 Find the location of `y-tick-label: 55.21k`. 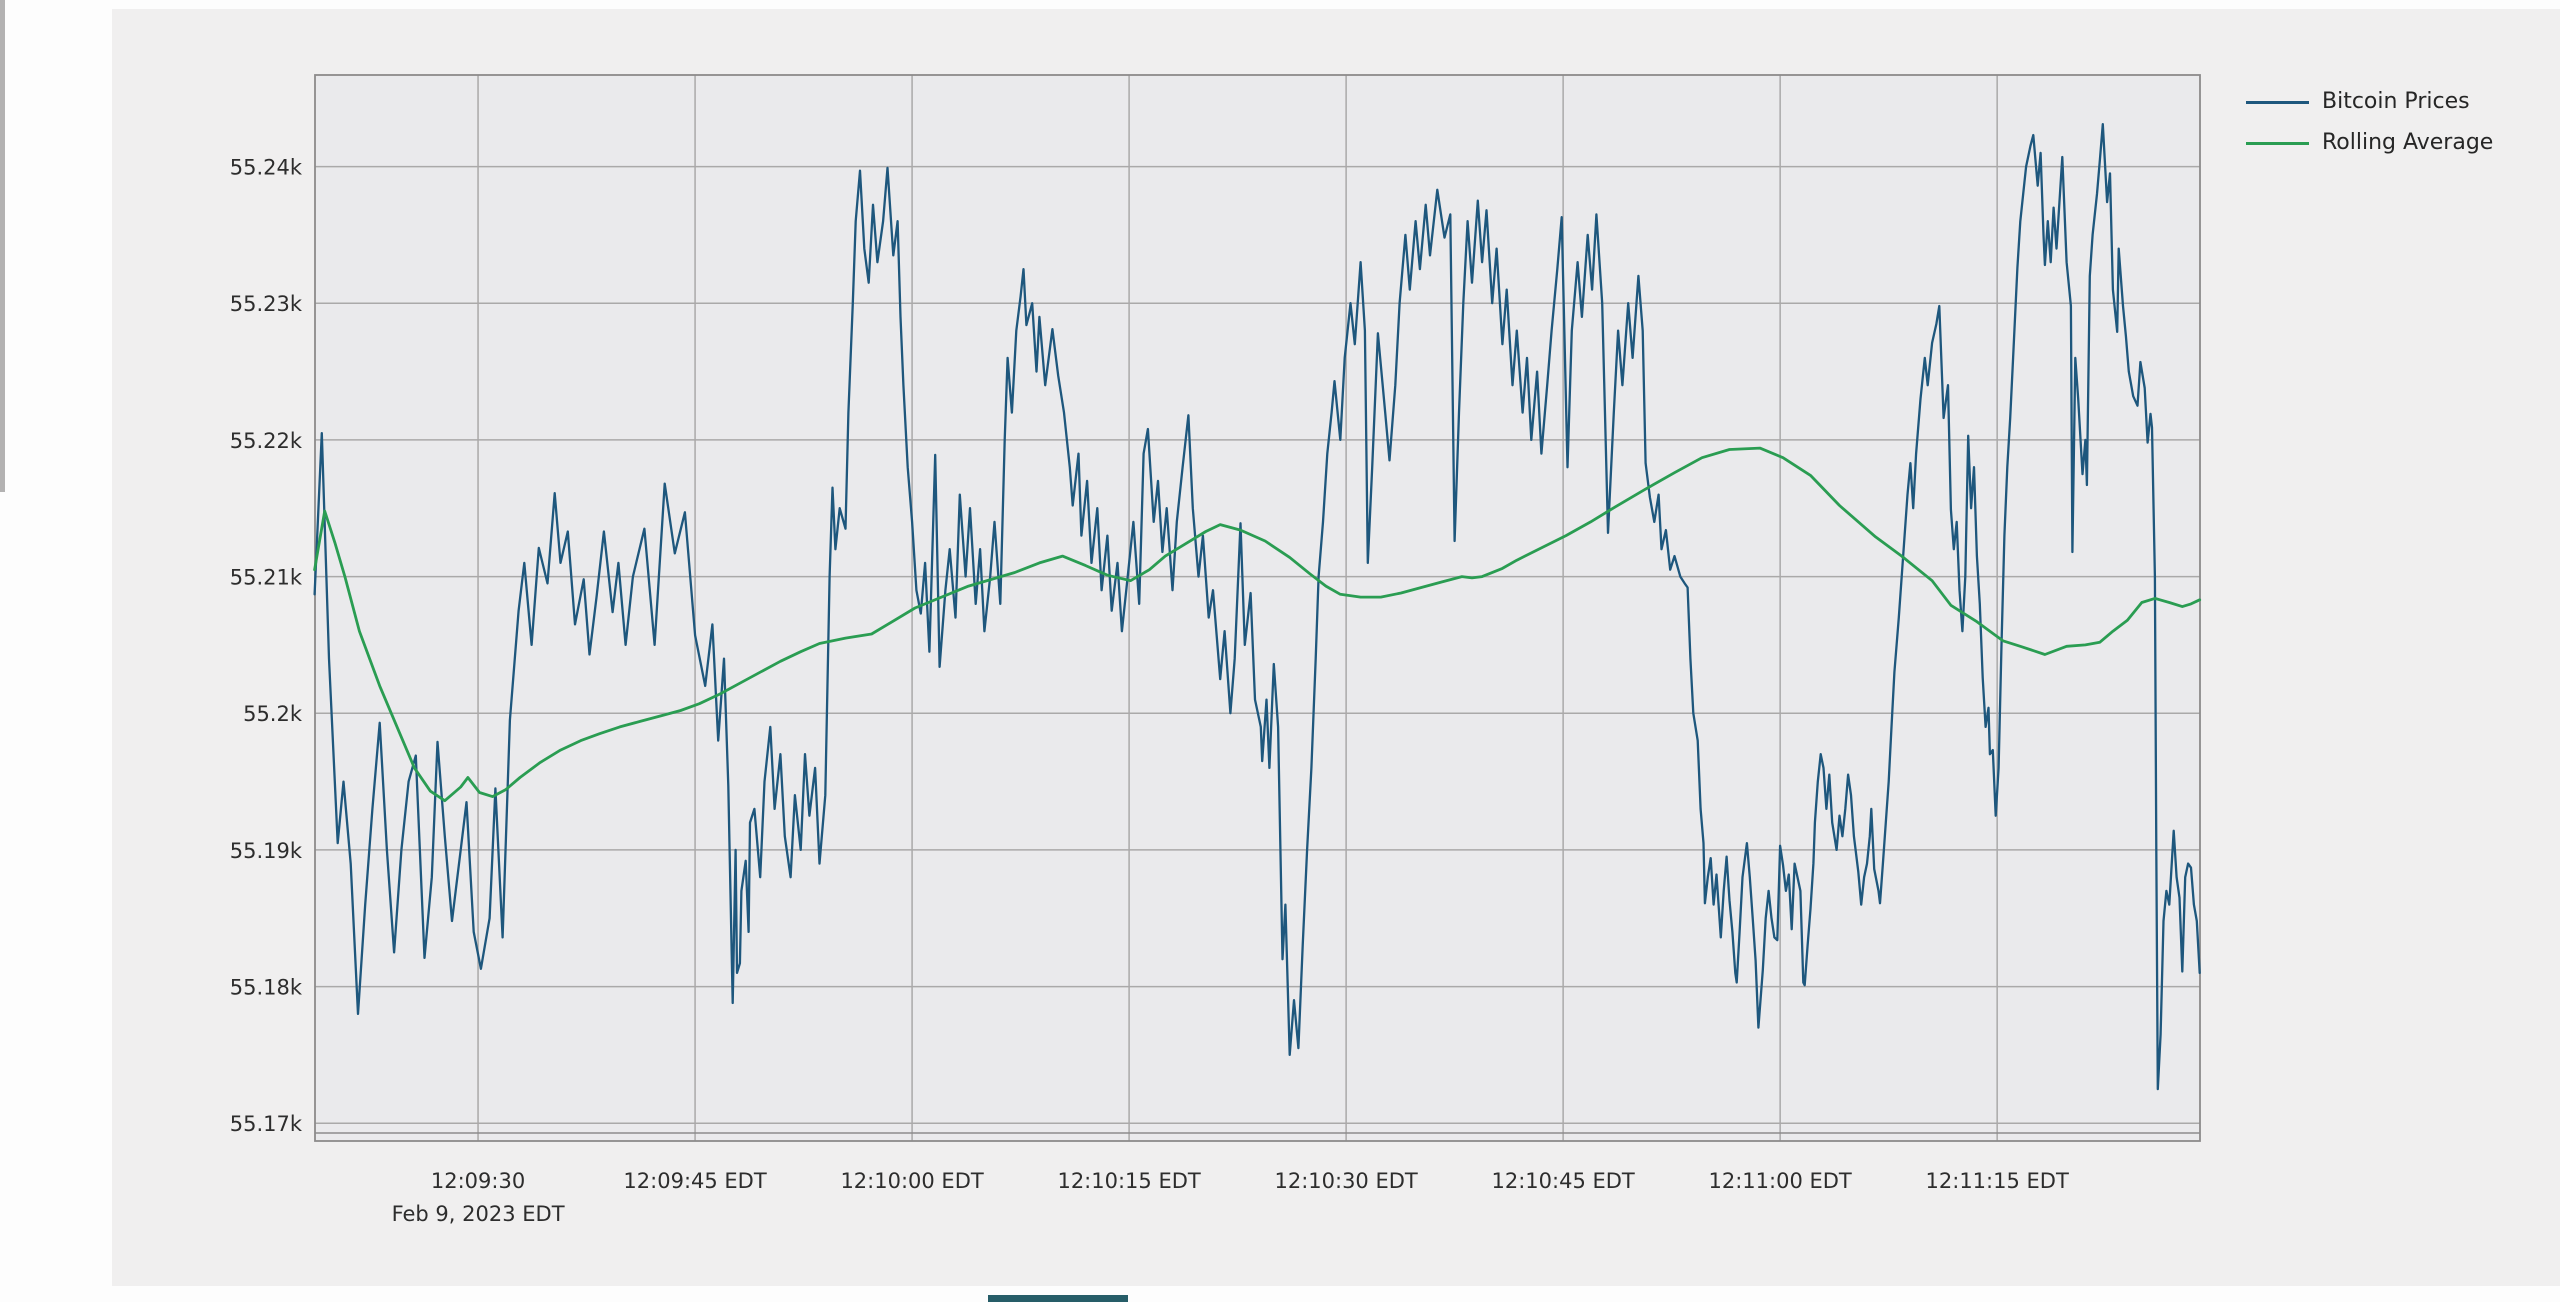

y-tick-label: 55.21k is located at coordinates (266, 578).